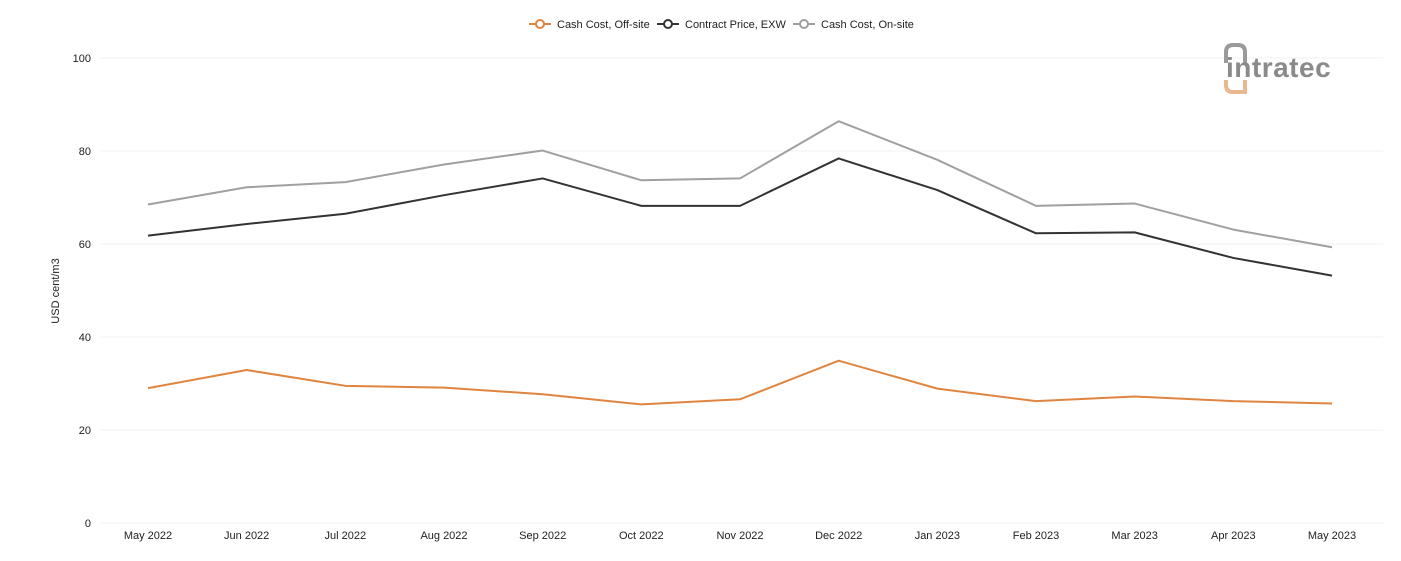  I want to click on legend-label: Cash Cost, Off-site, so click(603, 25).